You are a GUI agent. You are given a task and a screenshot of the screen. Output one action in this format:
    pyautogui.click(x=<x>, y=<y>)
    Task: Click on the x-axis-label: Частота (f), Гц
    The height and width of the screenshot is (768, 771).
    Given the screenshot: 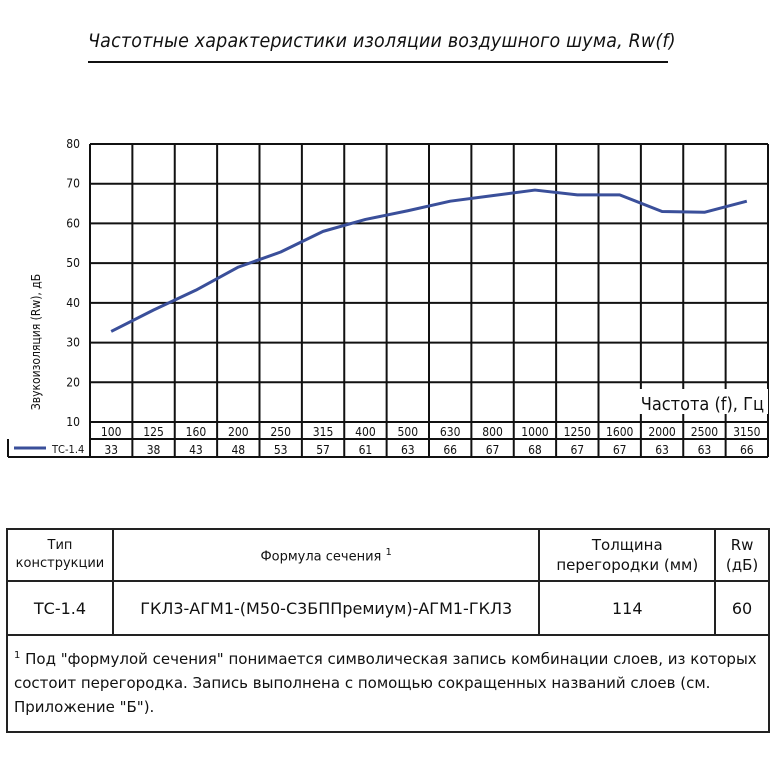 What is the action you would take?
    pyautogui.click(x=702, y=404)
    